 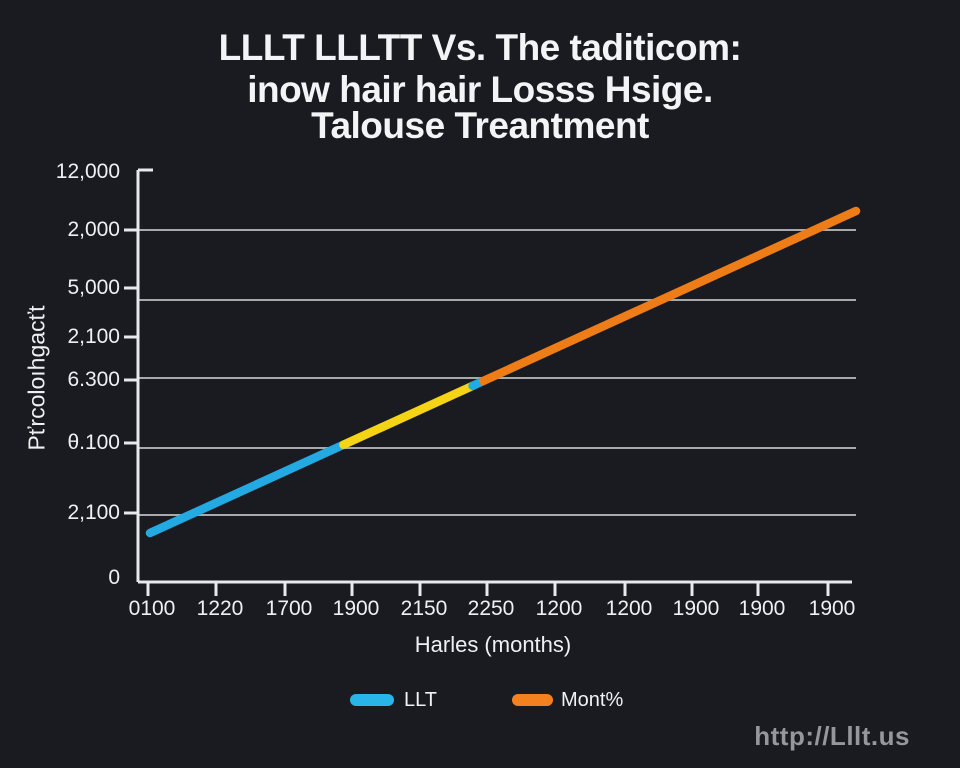 What do you see at coordinates (493, 644) in the screenshot?
I see `x-axis-title: Harles (months)` at bounding box center [493, 644].